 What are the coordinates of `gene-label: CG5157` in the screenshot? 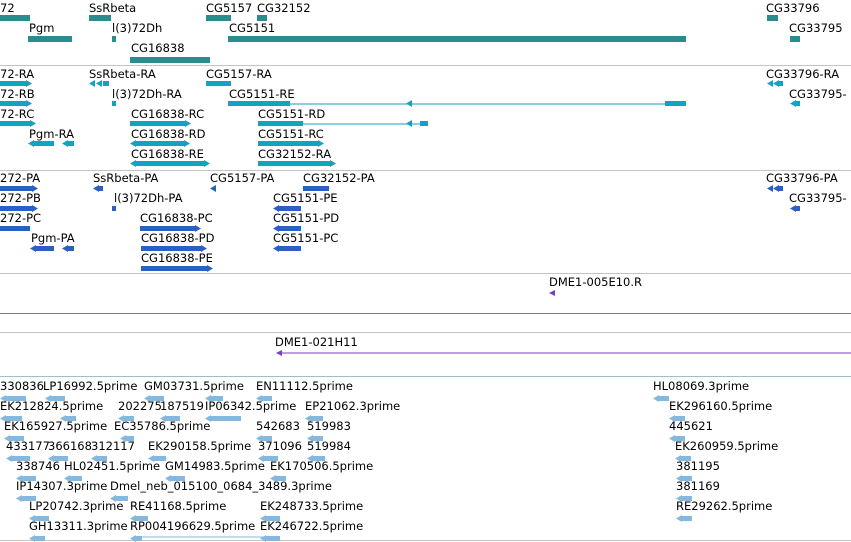 It's located at (229, 8).